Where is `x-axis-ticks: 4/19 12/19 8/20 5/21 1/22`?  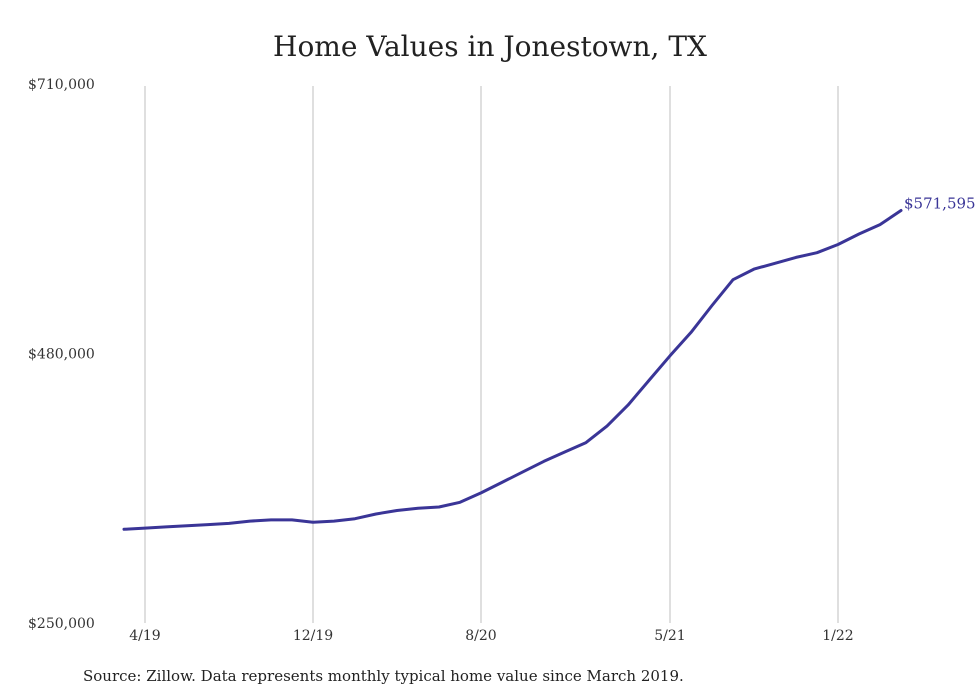
x-axis-ticks: 4/19 12/19 8/20 5/21 1/22 is located at coordinates (491, 636).